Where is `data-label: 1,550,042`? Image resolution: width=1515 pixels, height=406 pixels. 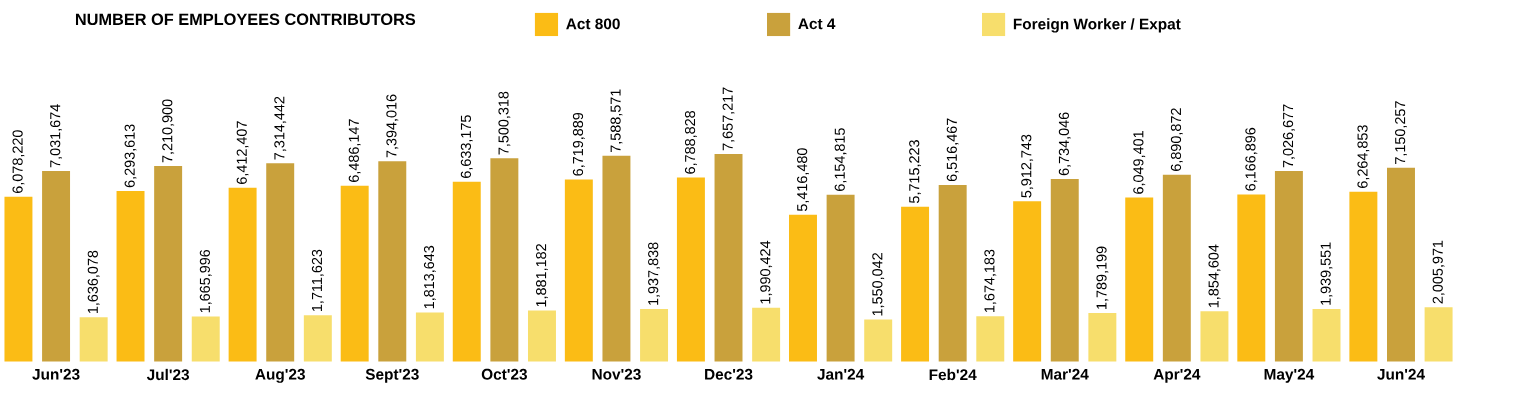
data-label: 1,550,042 is located at coordinates (878, 284).